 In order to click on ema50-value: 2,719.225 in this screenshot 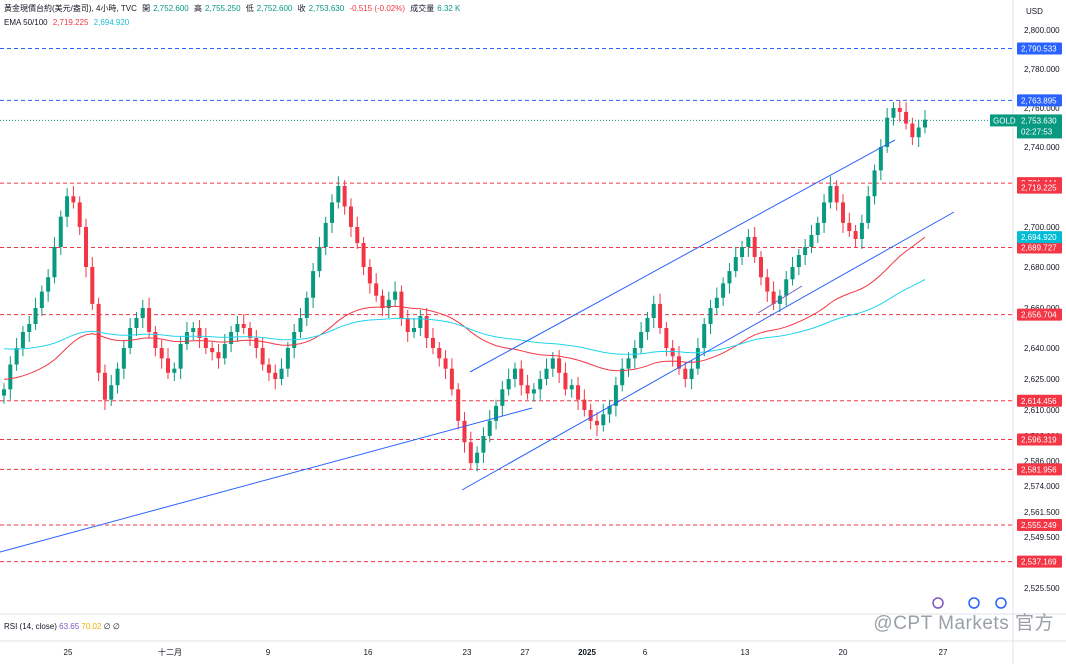, I will do `click(70, 22)`.